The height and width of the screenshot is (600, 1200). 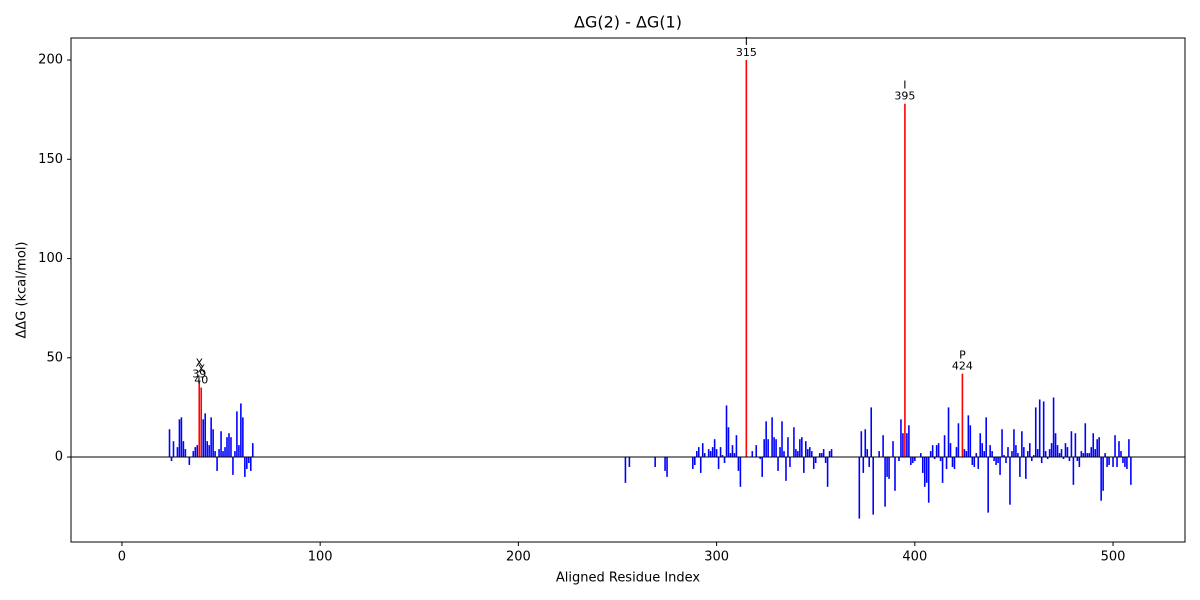 I want to click on annotation-letter: P, so click(x=962, y=355).